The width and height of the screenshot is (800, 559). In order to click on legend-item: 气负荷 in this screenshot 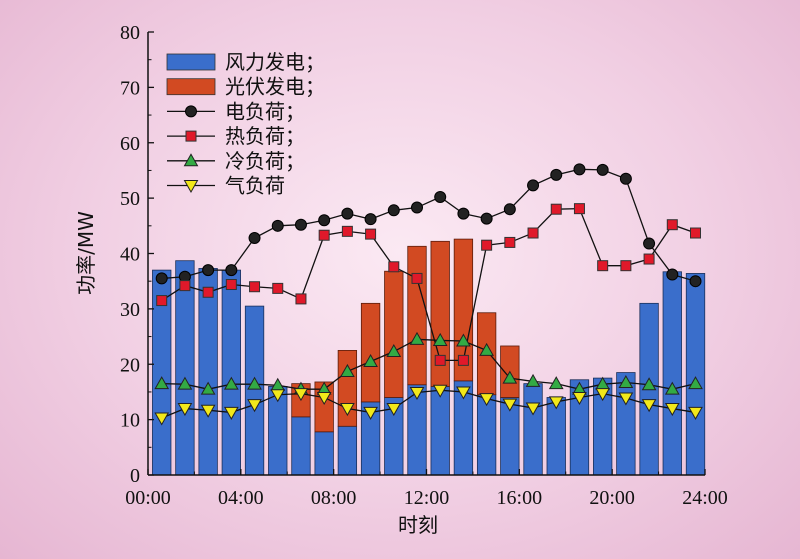, I will do `click(226, 186)`.